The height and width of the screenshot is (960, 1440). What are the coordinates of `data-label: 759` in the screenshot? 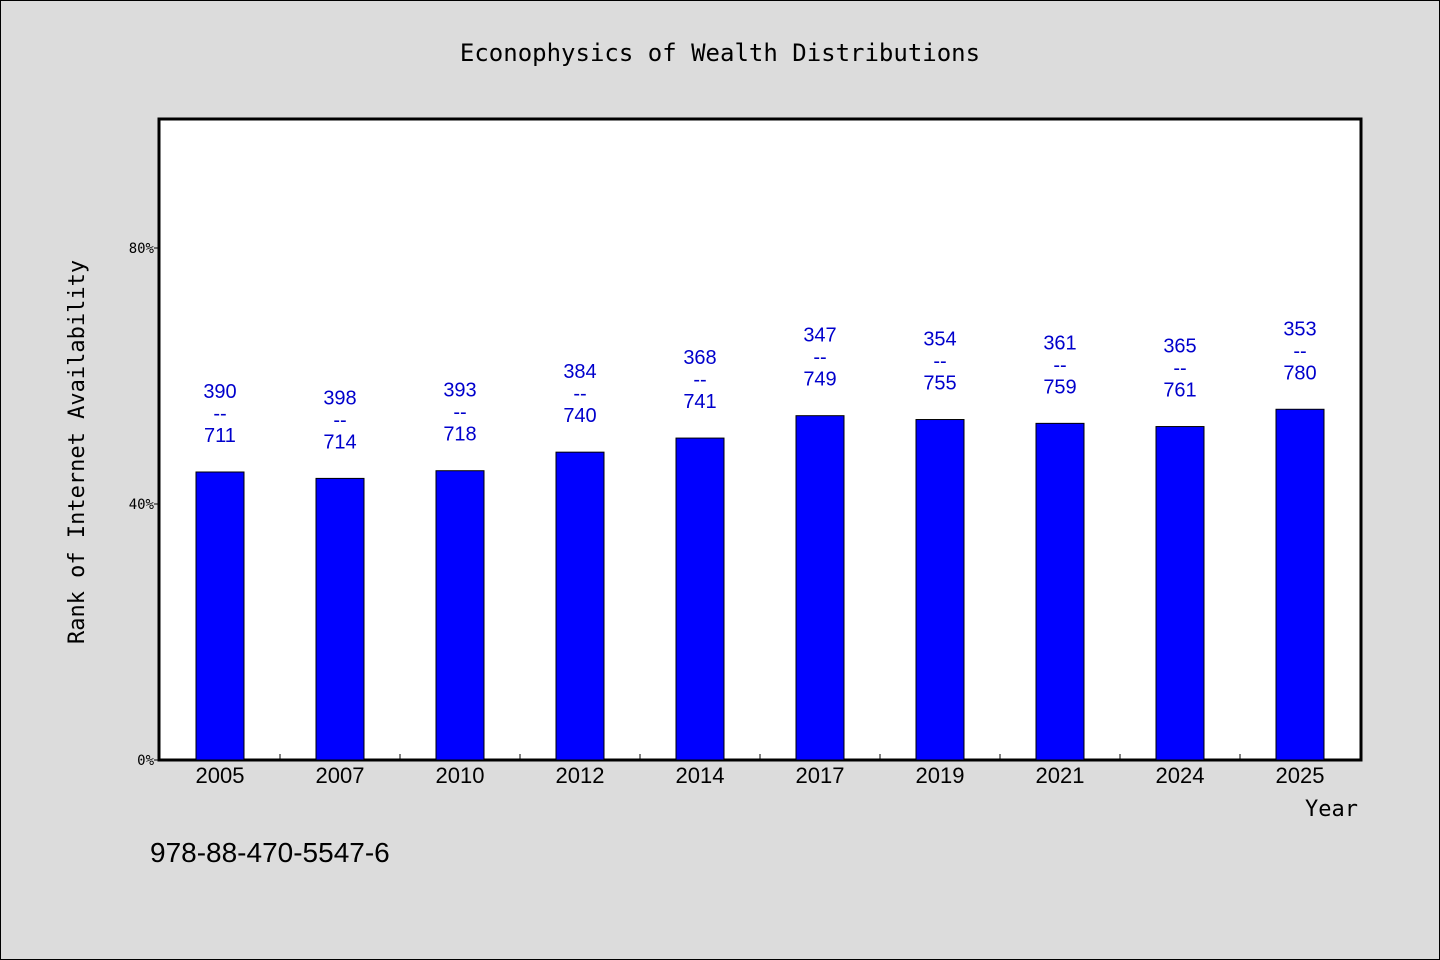 It's located at (1059, 387).